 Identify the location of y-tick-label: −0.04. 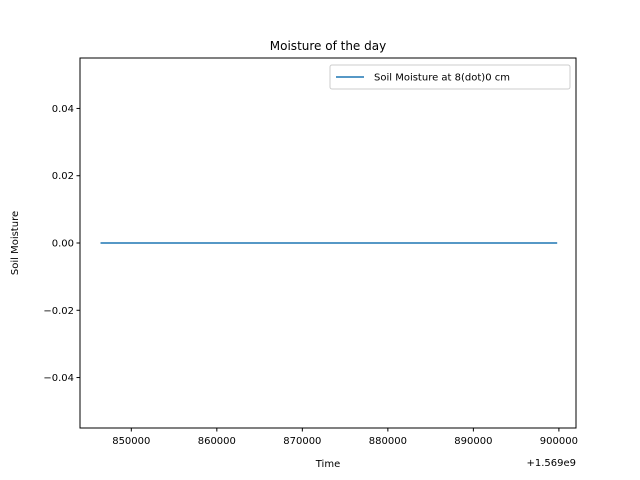
(58, 378).